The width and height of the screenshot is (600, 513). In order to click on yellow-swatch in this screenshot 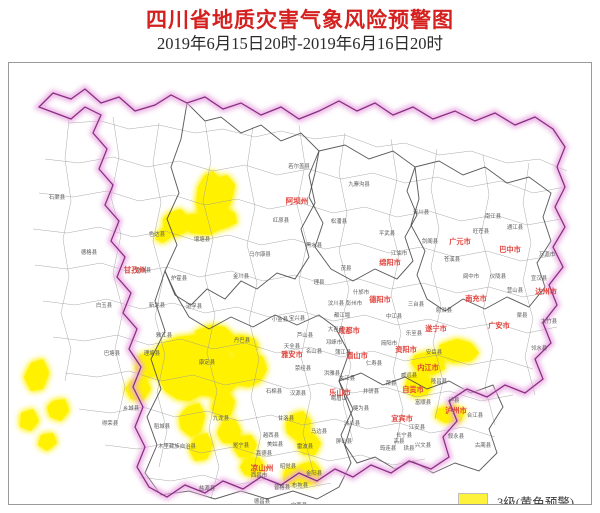, I will do `click(473, 498)`.